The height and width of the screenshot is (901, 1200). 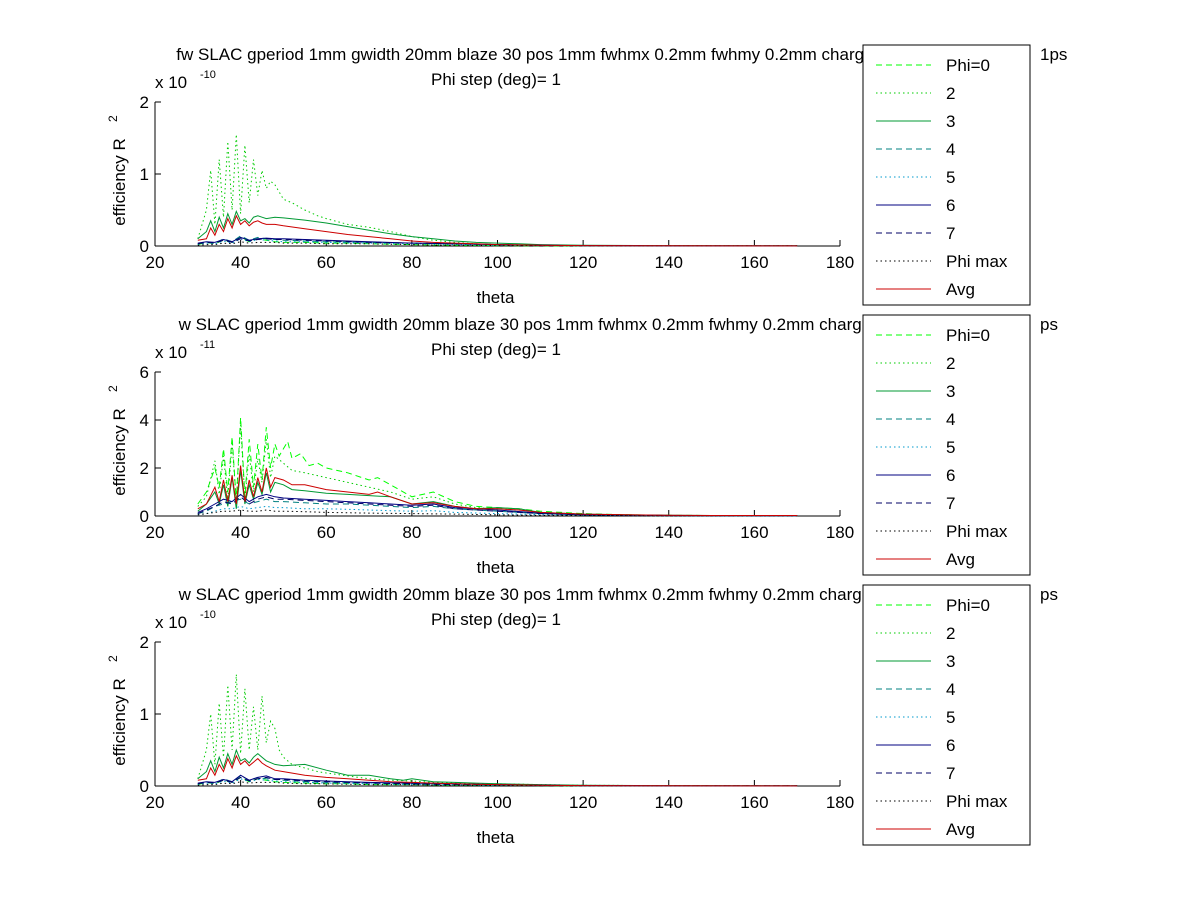 I want to click on y-tick-label: 1, so click(x=144, y=714).